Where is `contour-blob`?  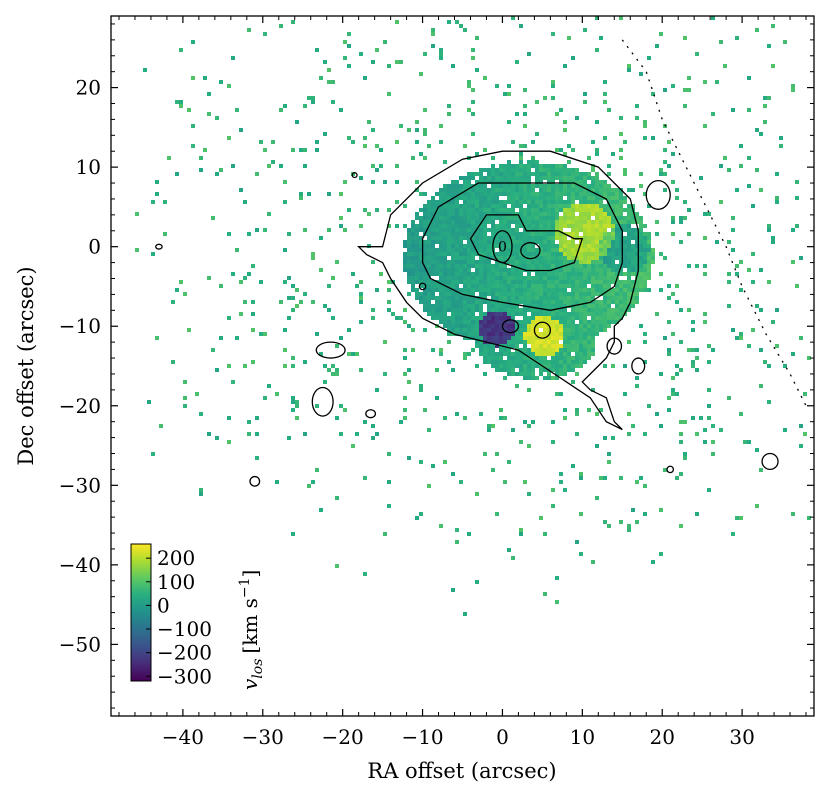 contour-blob is located at coordinates (159, 246).